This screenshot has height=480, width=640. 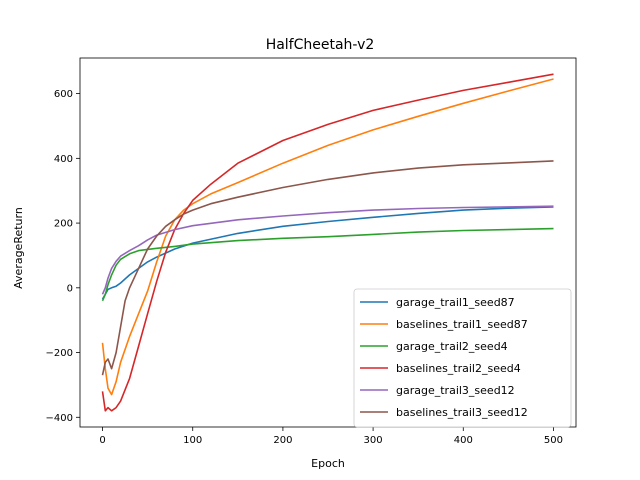 What do you see at coordinates (327, 264) in the screenshot?
I see `series-line-garage_trail2_seed4` at bounding box center [327, 264].